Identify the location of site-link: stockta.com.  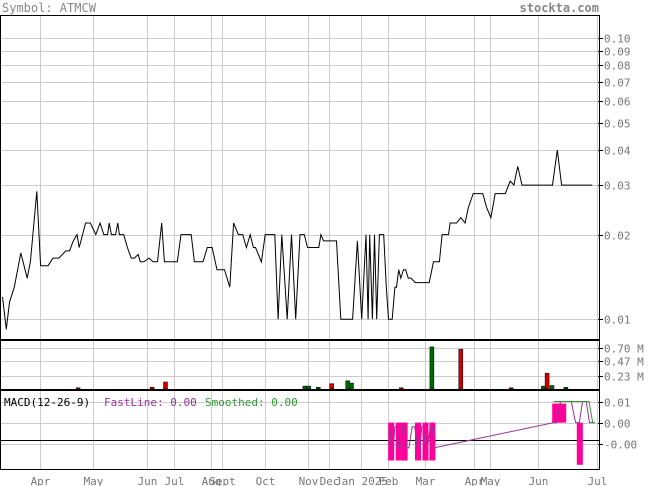
(559, 8).